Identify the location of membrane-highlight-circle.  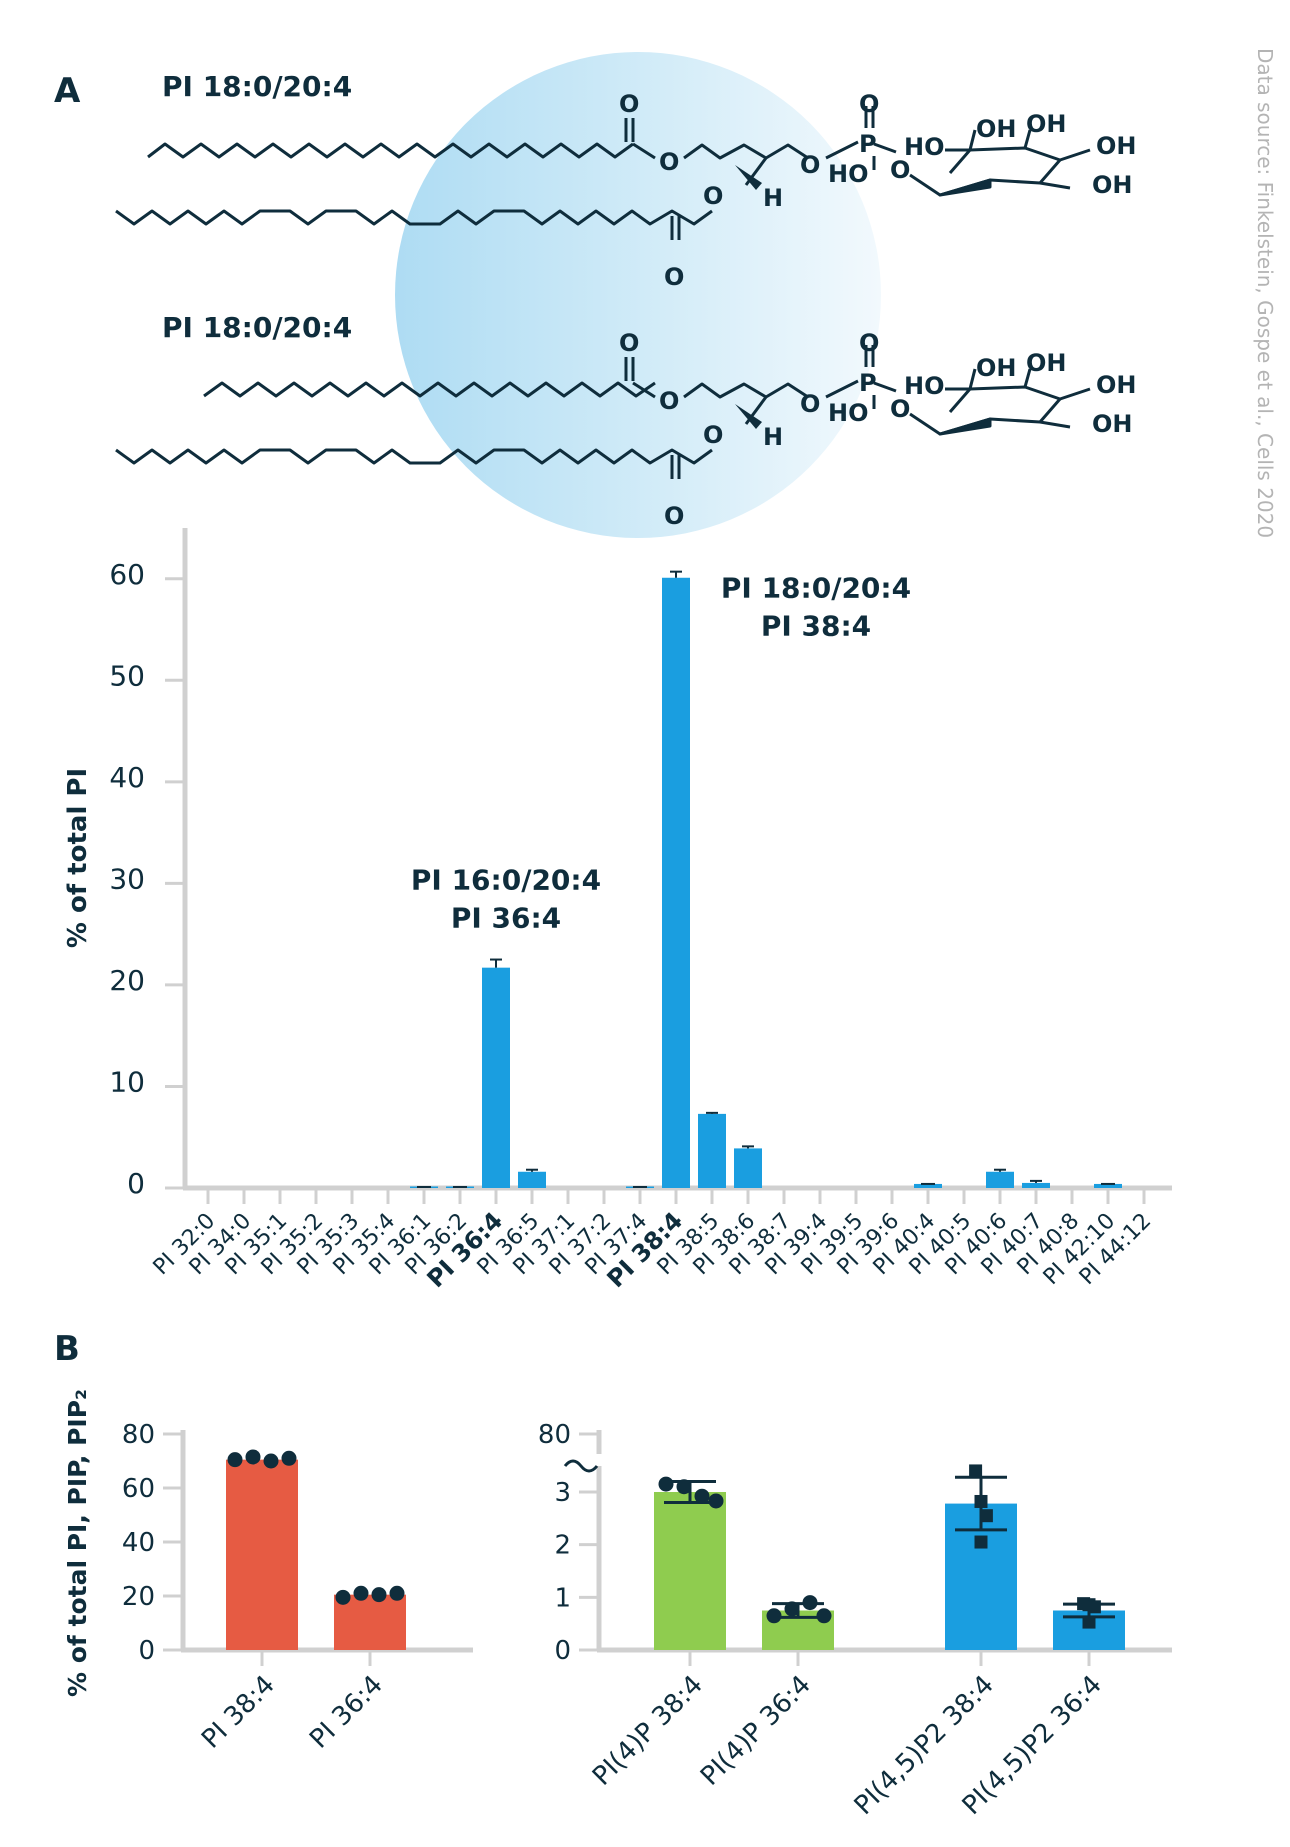
(638, 295).